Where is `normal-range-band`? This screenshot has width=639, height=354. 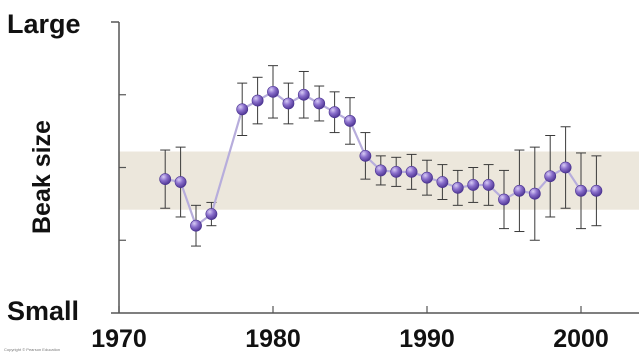
normal-range-band is located at coordinates (379, 180).